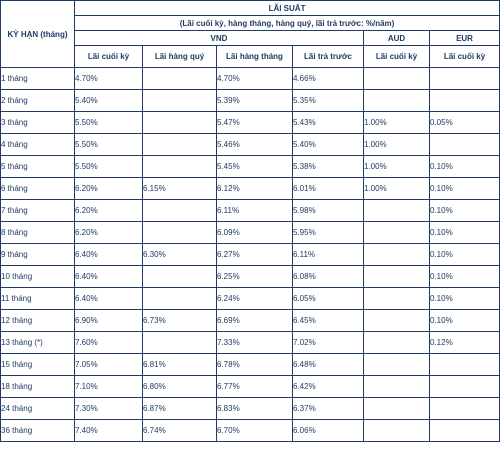  Describe the element at coordinates (179, 430) in the screenshot. I see `rate-cell: 6.74%` at that location.